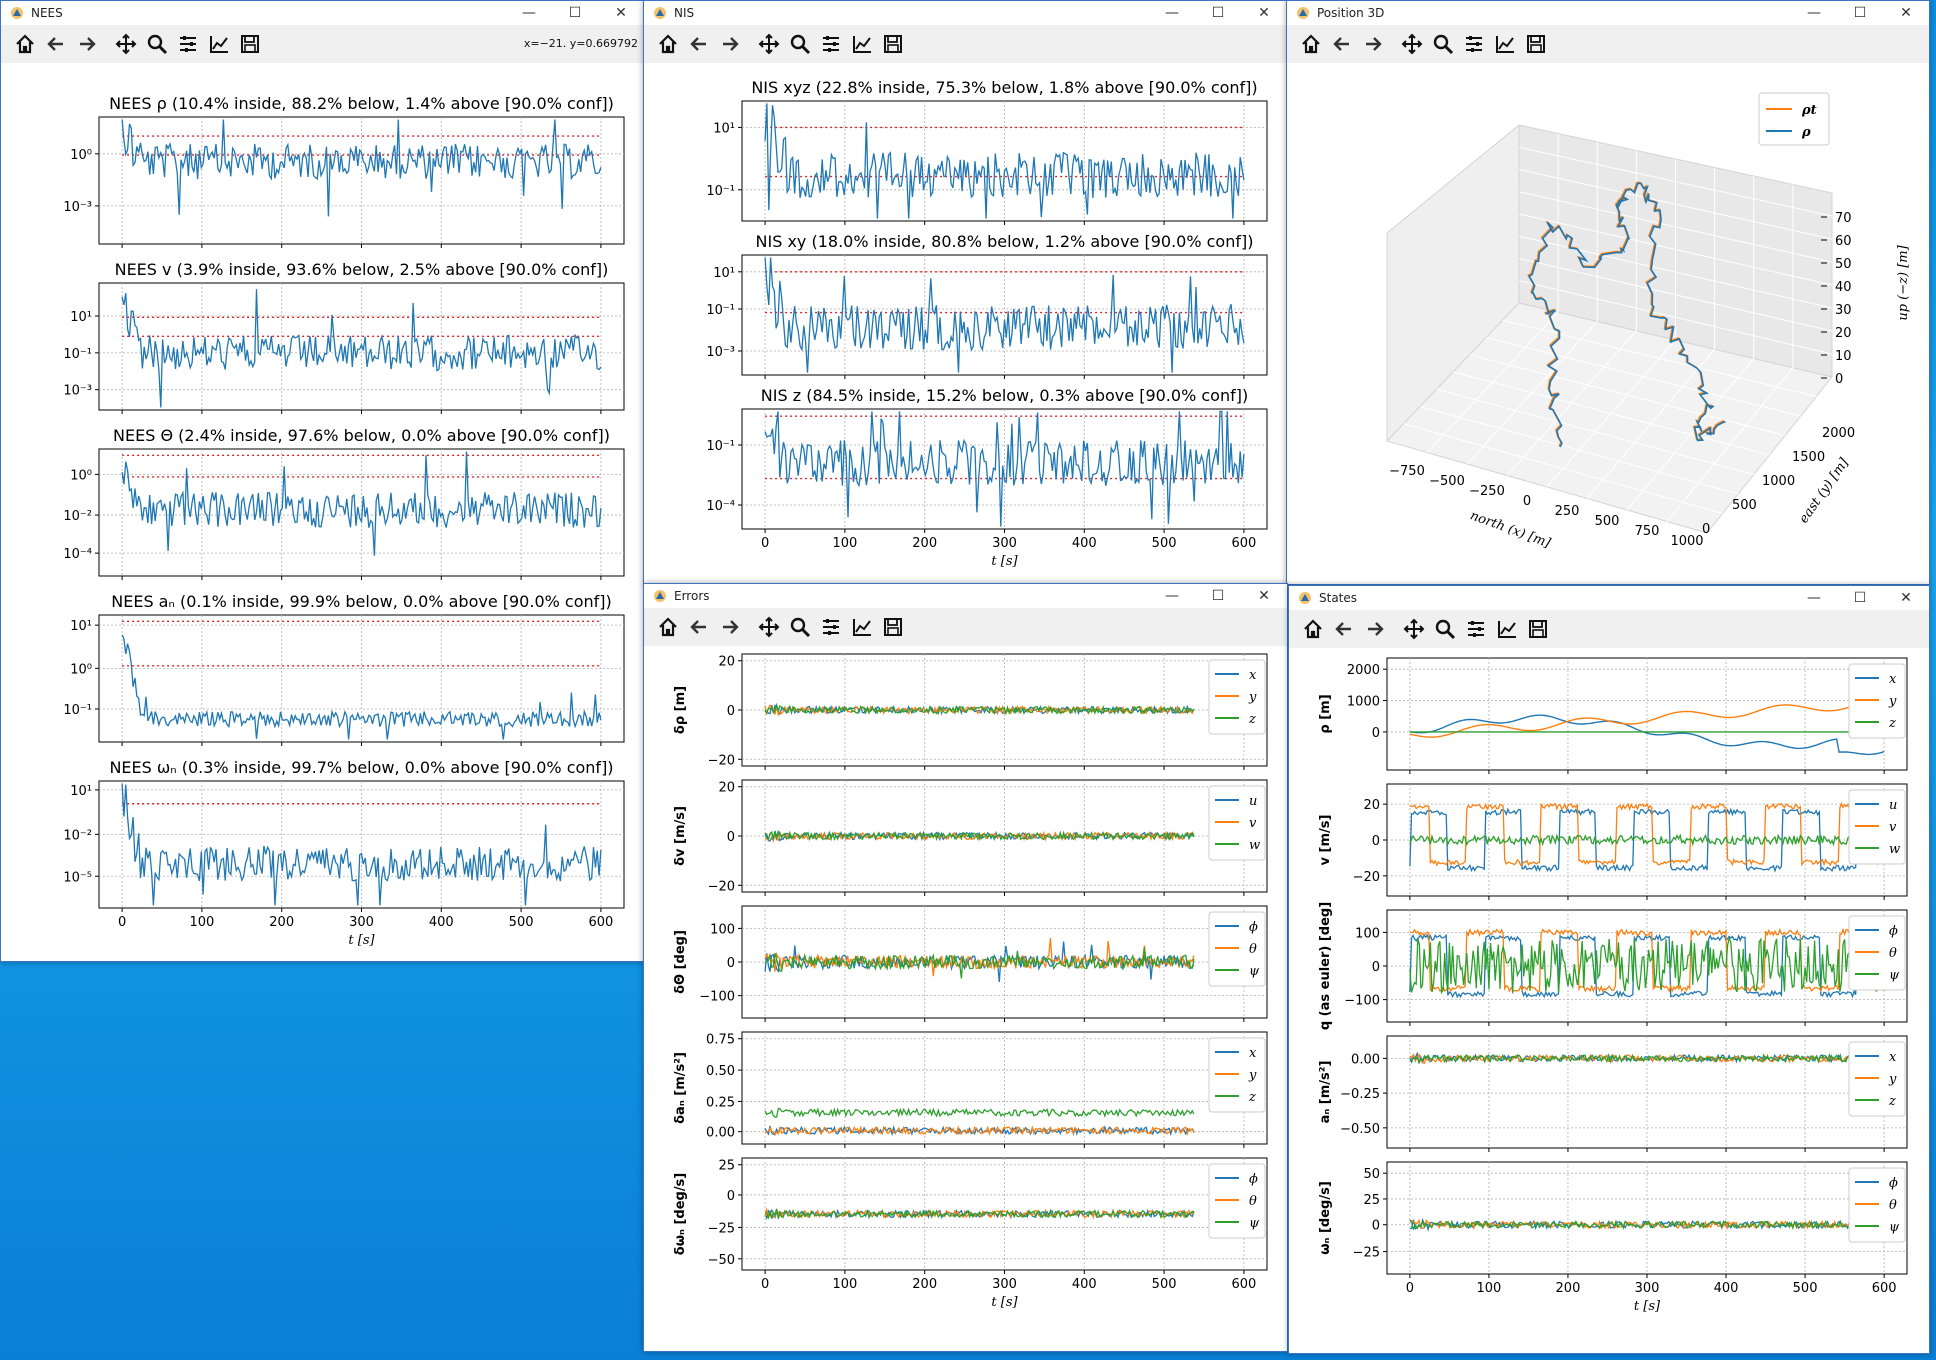 This screenshot has height=1360, width=1936. I want to click on x-tick-label: 1000, so click(1686, 541).